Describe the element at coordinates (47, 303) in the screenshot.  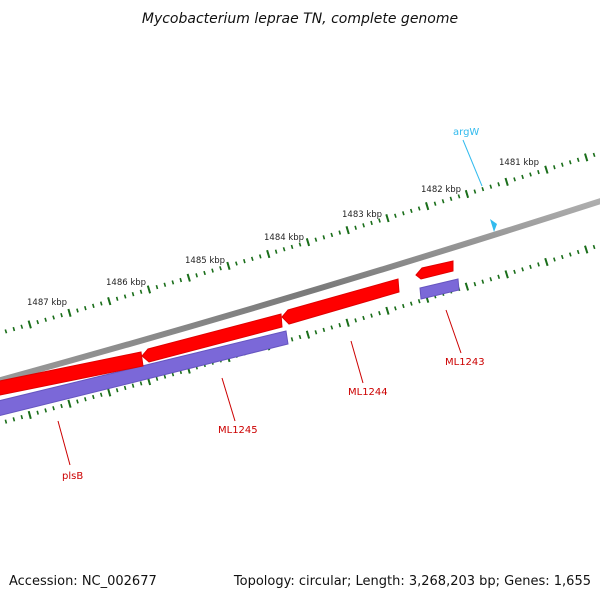
I see `tick-label-1487: 1487 kbp` at that location.